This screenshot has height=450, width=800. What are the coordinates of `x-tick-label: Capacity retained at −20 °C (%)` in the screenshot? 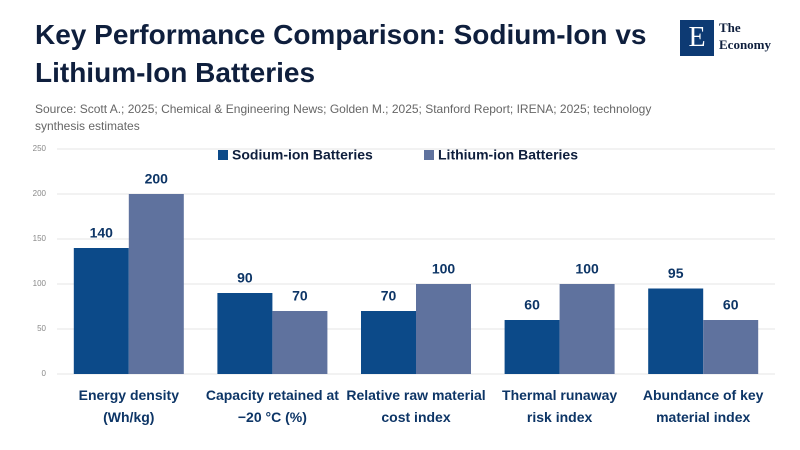 It's located at (272, 406).